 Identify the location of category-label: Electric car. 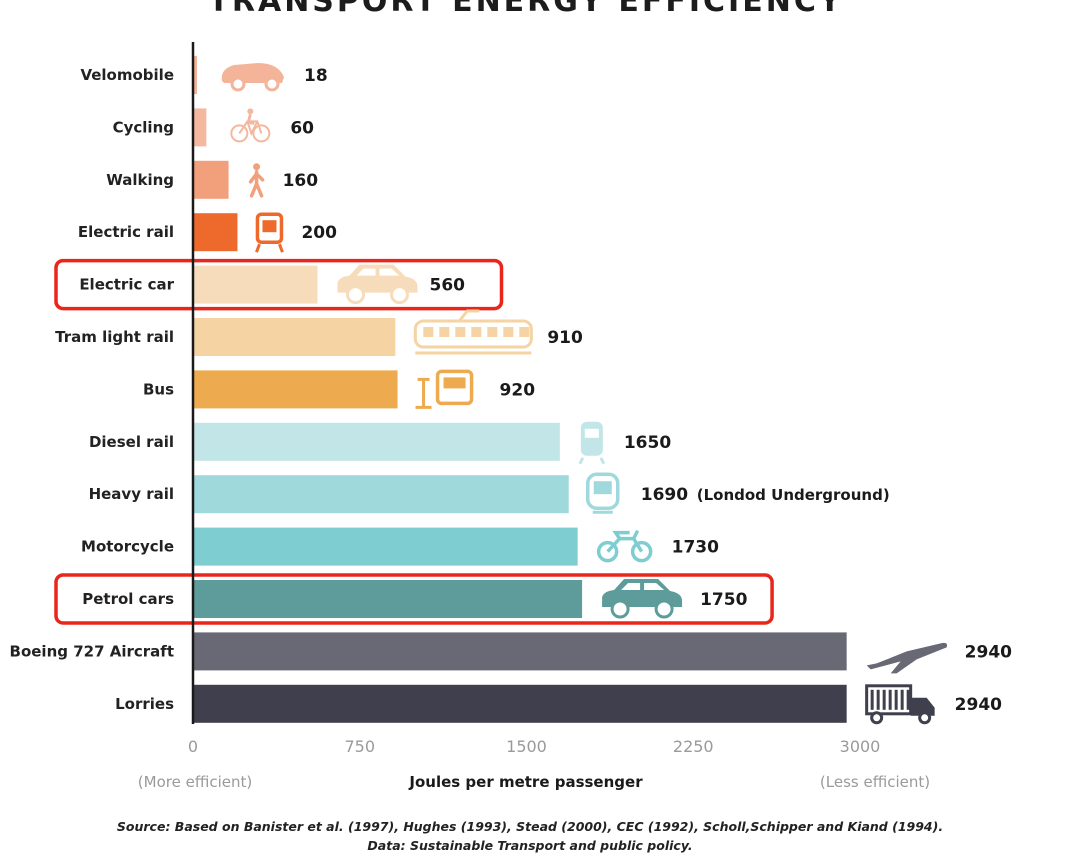
(126, 285).